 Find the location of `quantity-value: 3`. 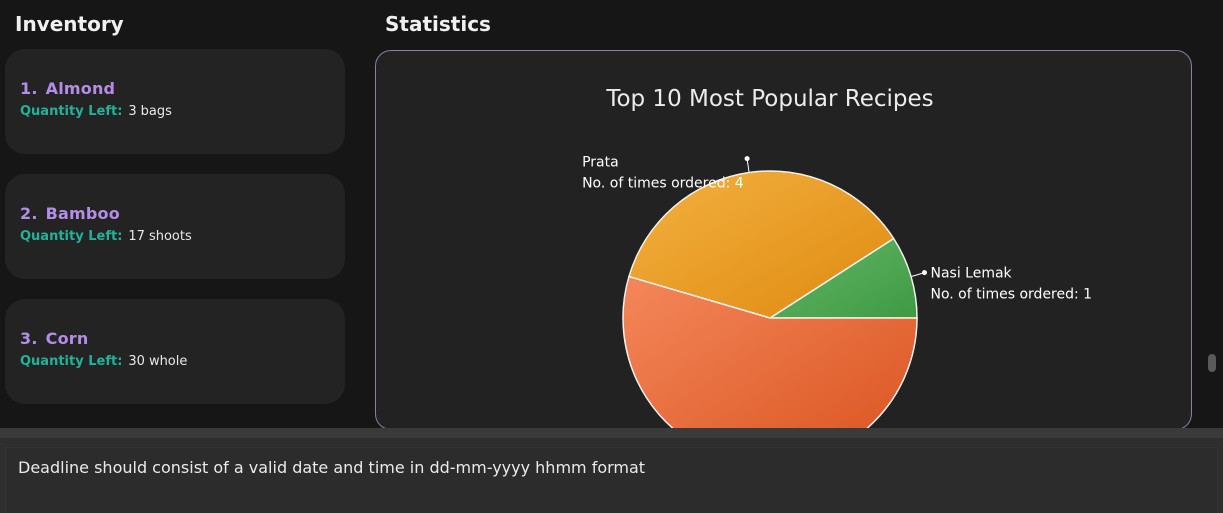

quantity-value: 3 is located at coordinates (132, 111).